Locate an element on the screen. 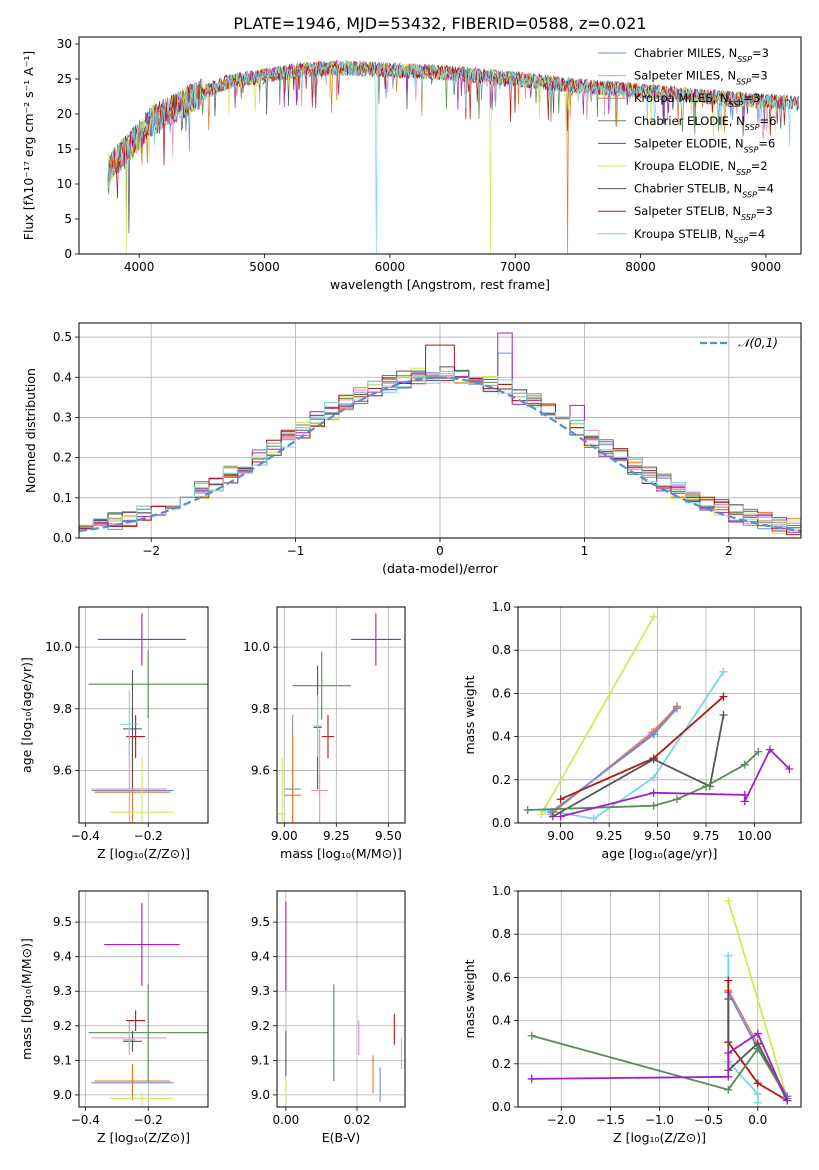  x-tick-label: 9.25 is located at coordinates (336, 836).